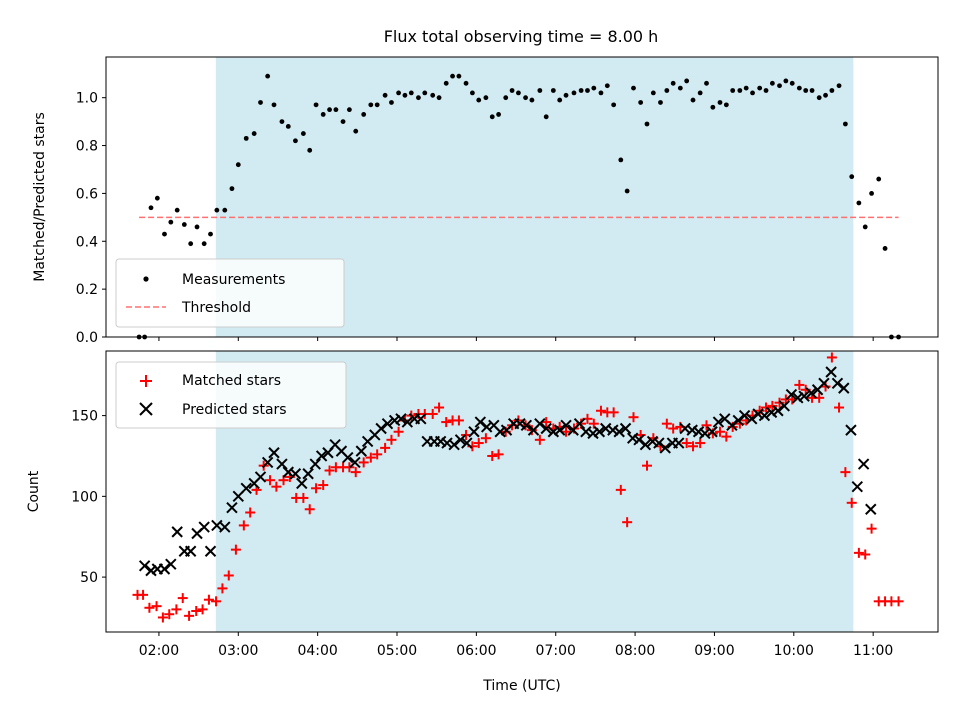 Image resolution: width=960 pixels, height=720 pixels. I want to click on top-y-tick-label: 0.0, so click(87, 338).